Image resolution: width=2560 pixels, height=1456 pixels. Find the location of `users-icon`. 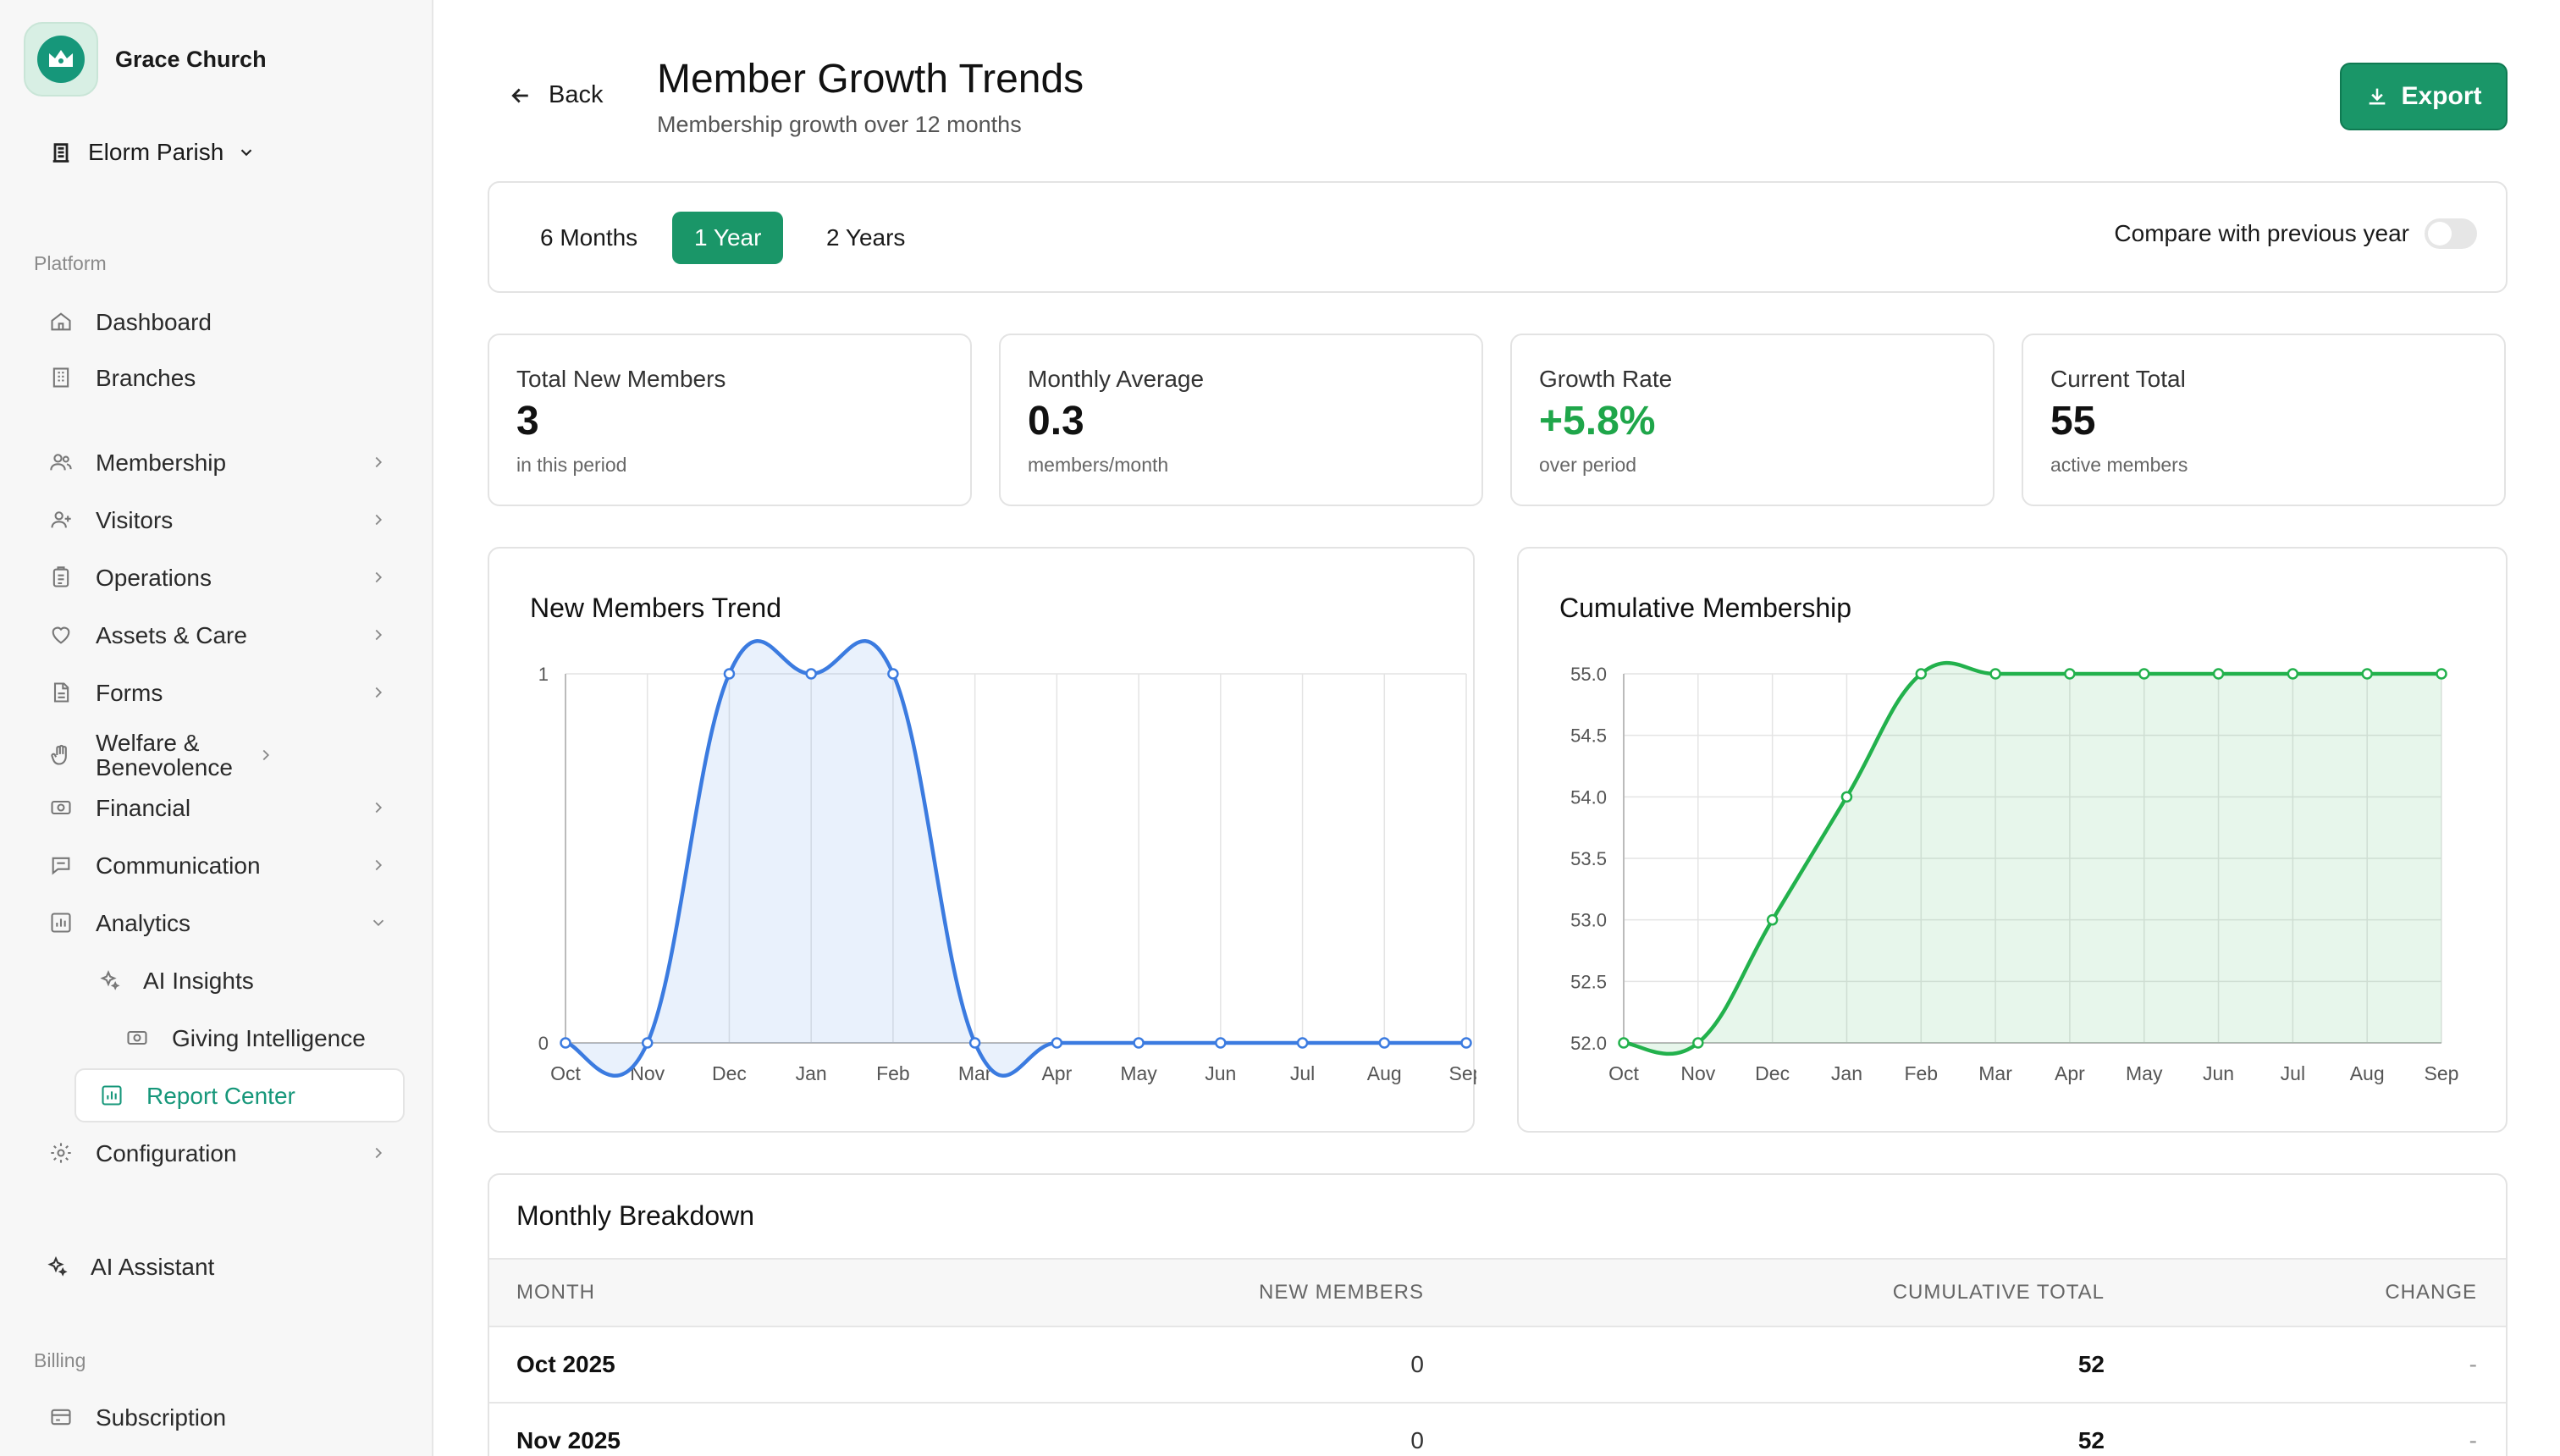

users-icon is located at coordinates (61, 462).